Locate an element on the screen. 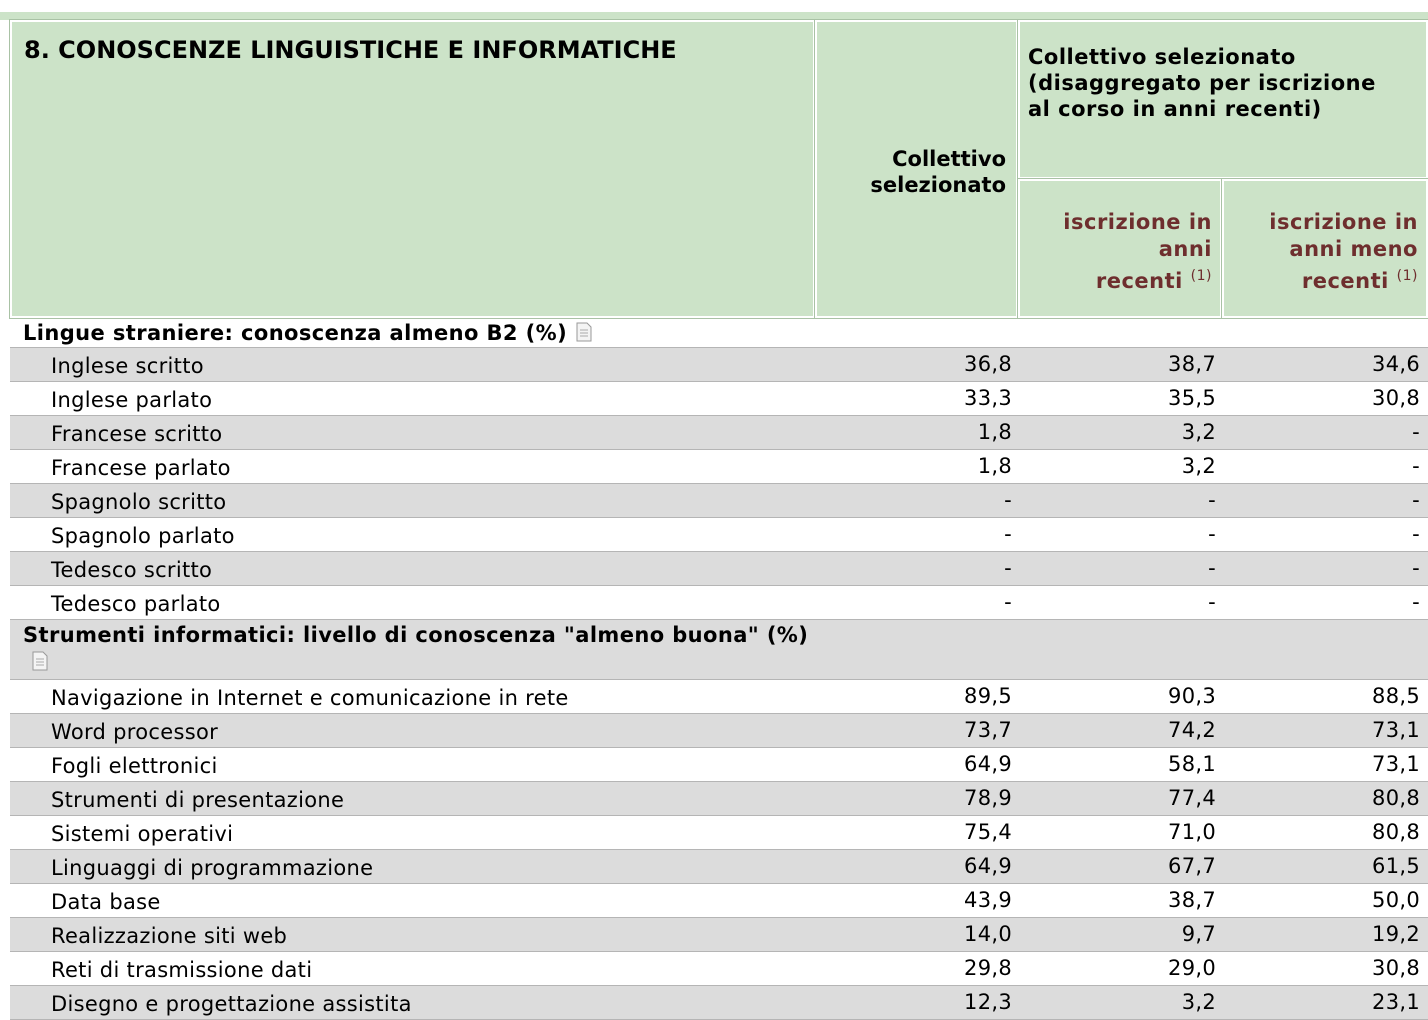 This screenshot has height=1020, width=1428. cell-value: 9,7 is located at coordinates (1198, 934).